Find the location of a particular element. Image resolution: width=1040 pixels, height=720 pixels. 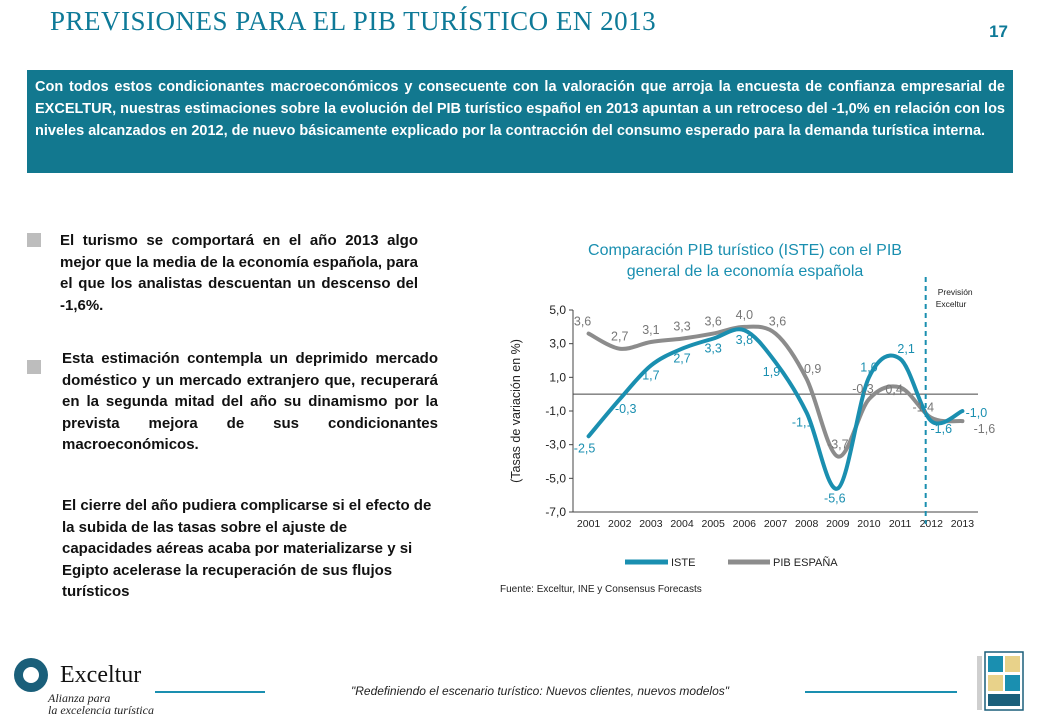

iste-data-label: -1,1 is located at coordinates (803, 423).